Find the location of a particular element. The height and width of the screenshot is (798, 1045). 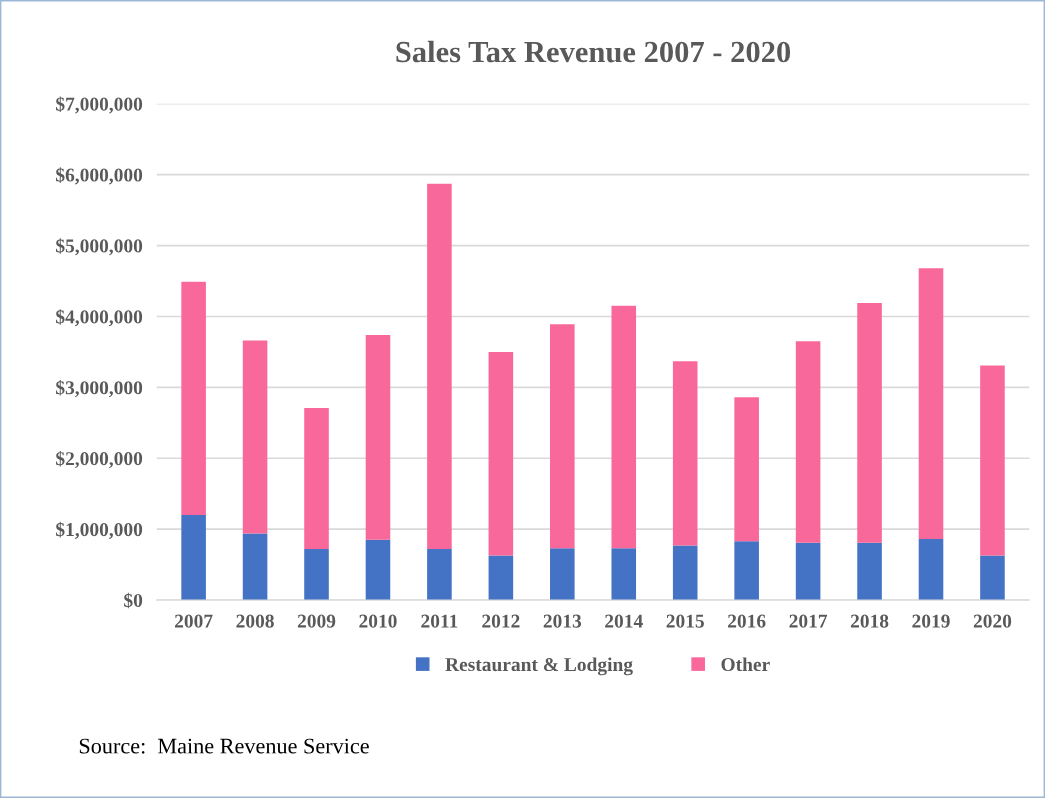

chart-title: Sales Tax Revenue 2007 - 2020 is located at coordinates (593, 51).